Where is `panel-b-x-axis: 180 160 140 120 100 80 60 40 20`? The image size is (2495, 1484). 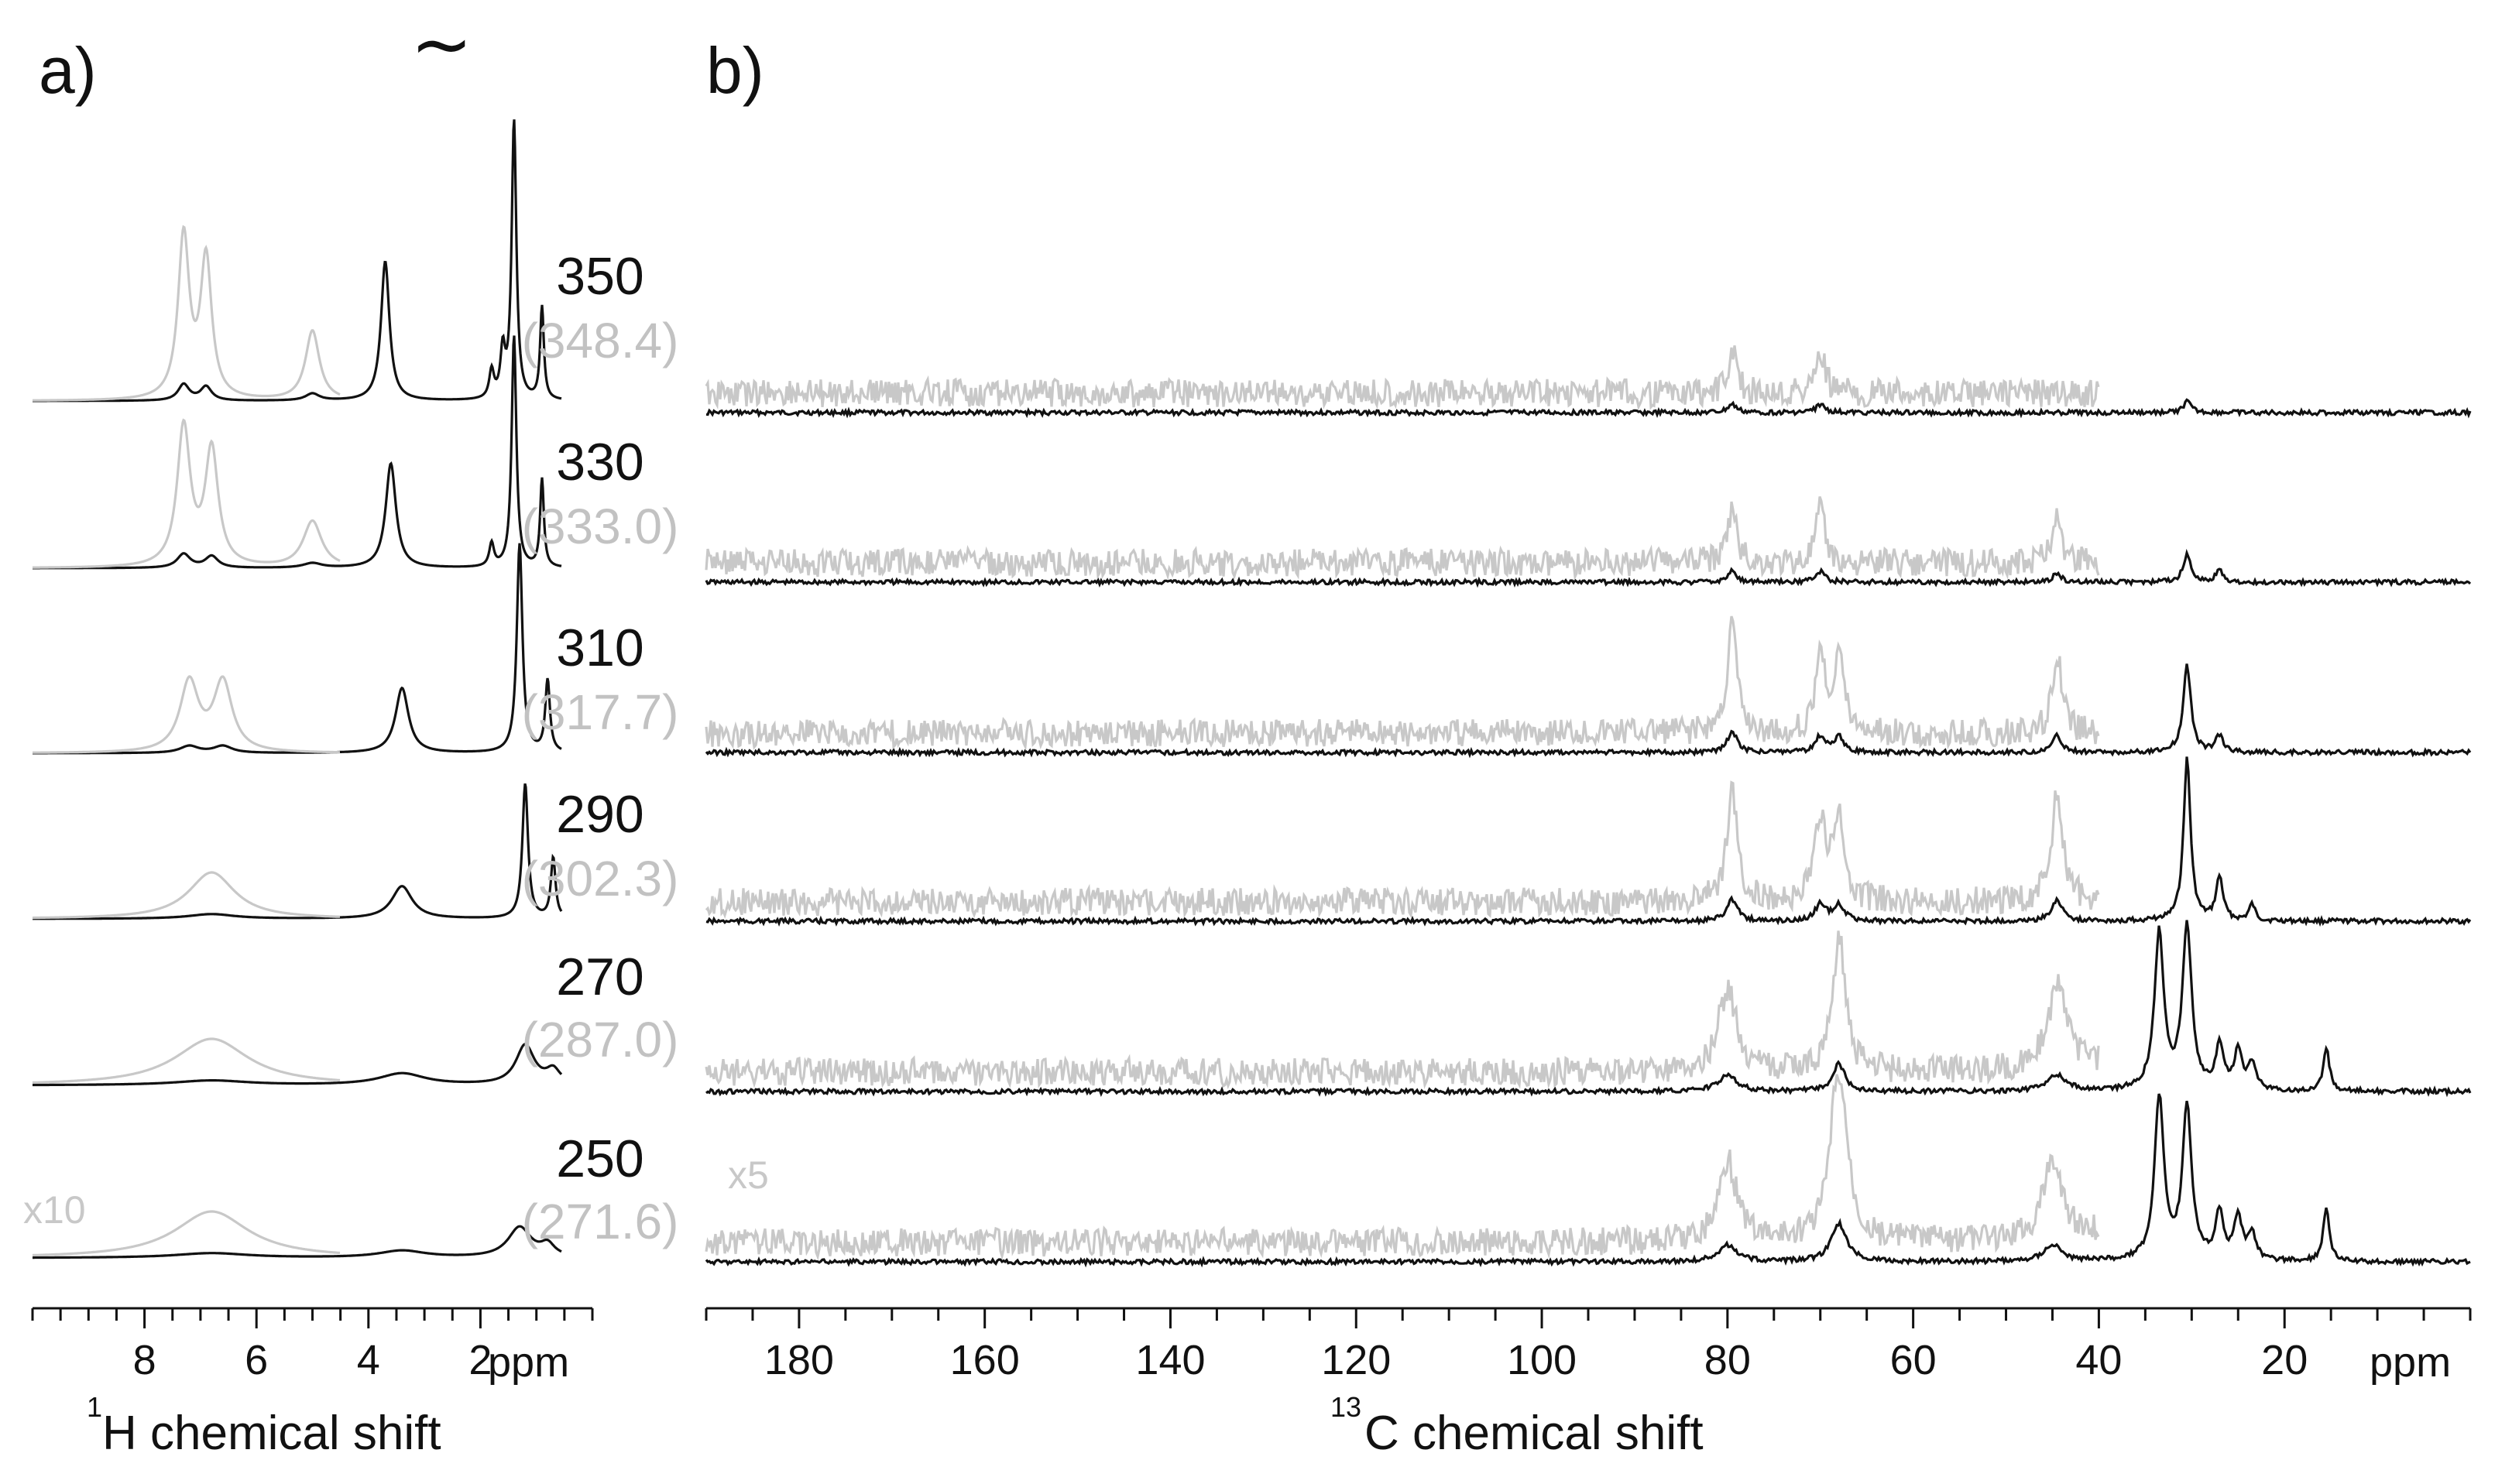
panel-b-x-axis: 180 160 140 120 100 80 60 40 20 is located at coordinates (1589, 1345).